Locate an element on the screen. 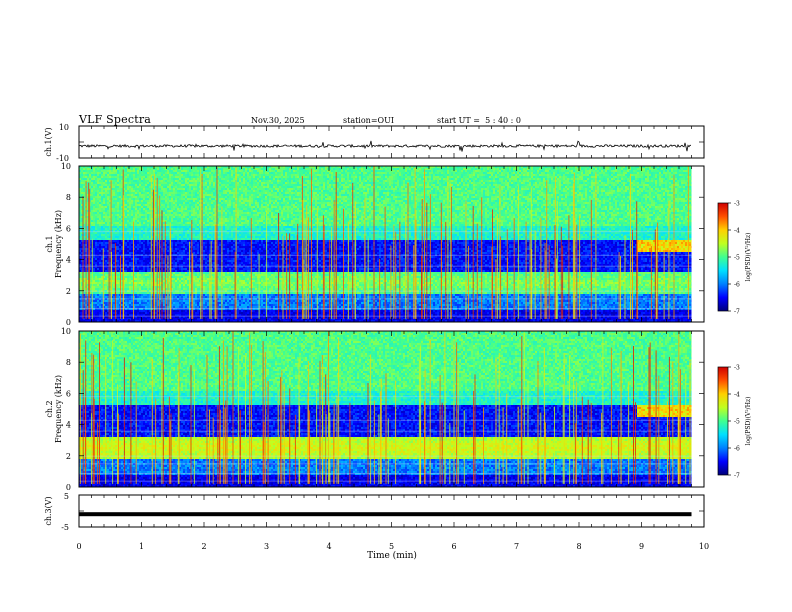 The height and width of the screenshot is (612, 792). x-tick-label: 9 is located at coordinates (641, 546).